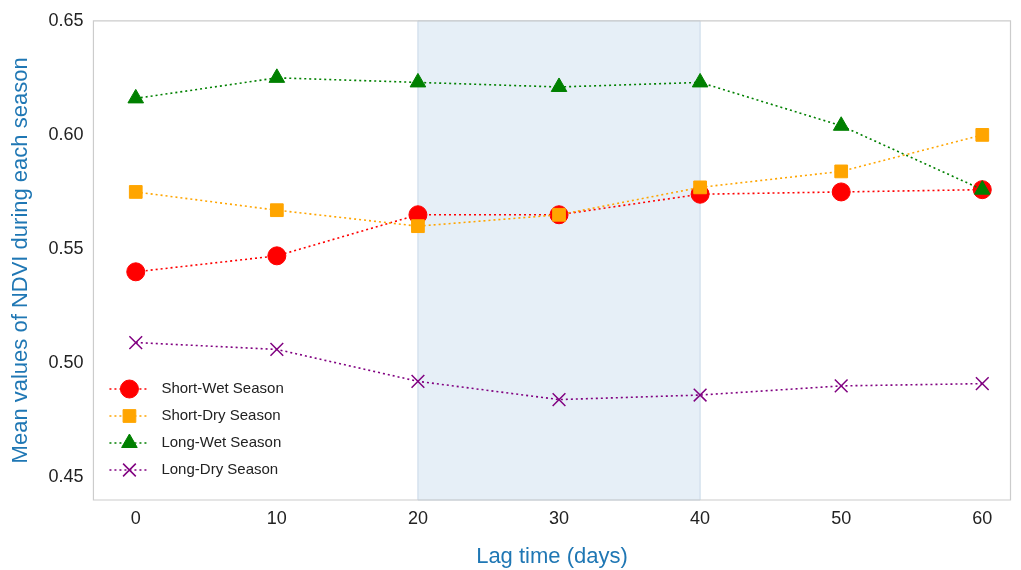 This screenshot has height=570, width=1021. I want to click on x-tick-label: 60, so click(982, 517).